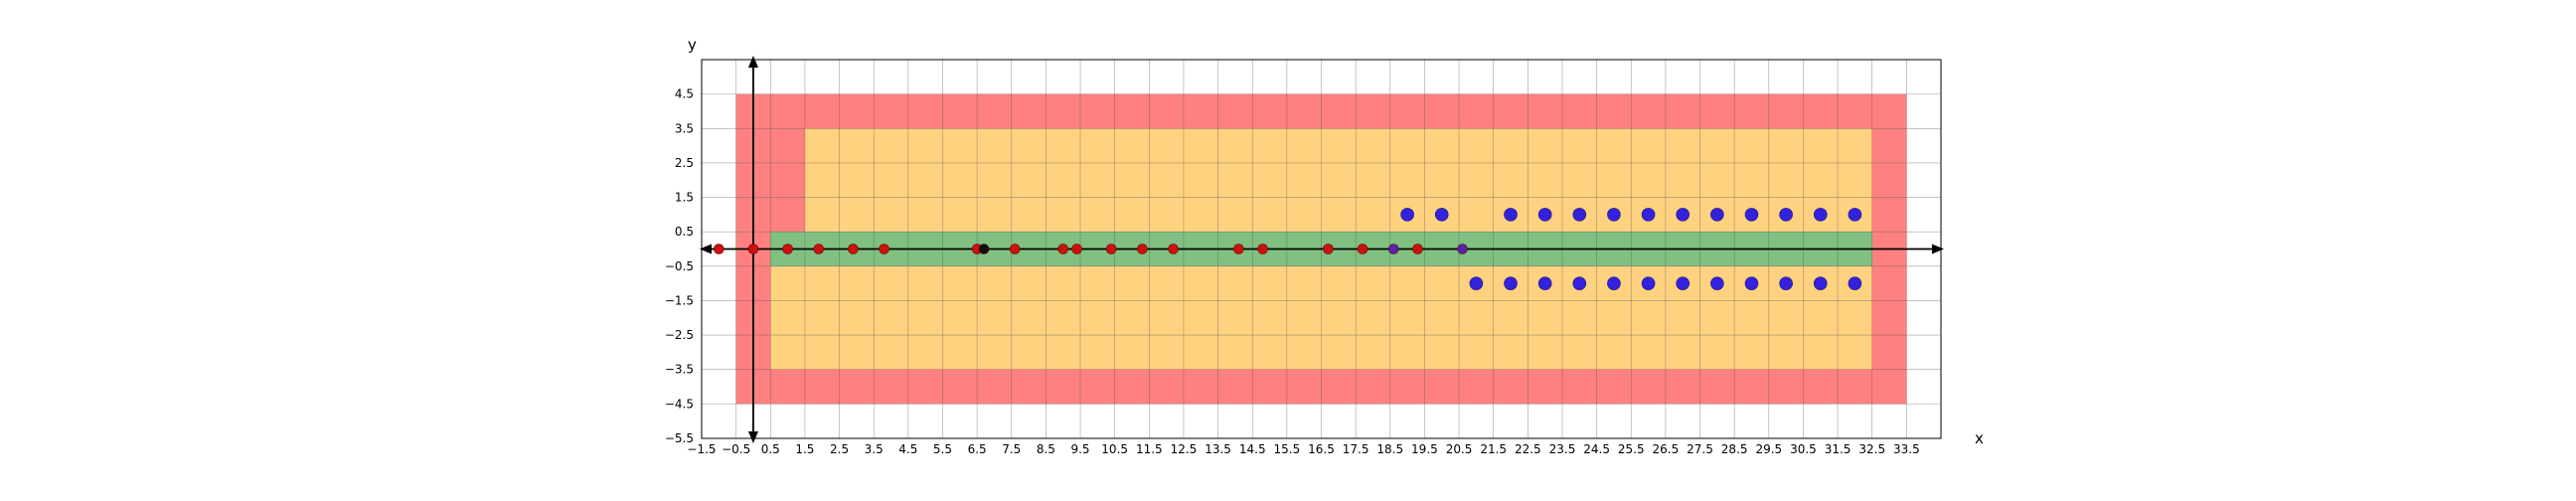 The image size is (2576, 501). Describe the element at coordinates (736, 449) in the screenshot. I see `x-tick-label: −0.5` at that location.